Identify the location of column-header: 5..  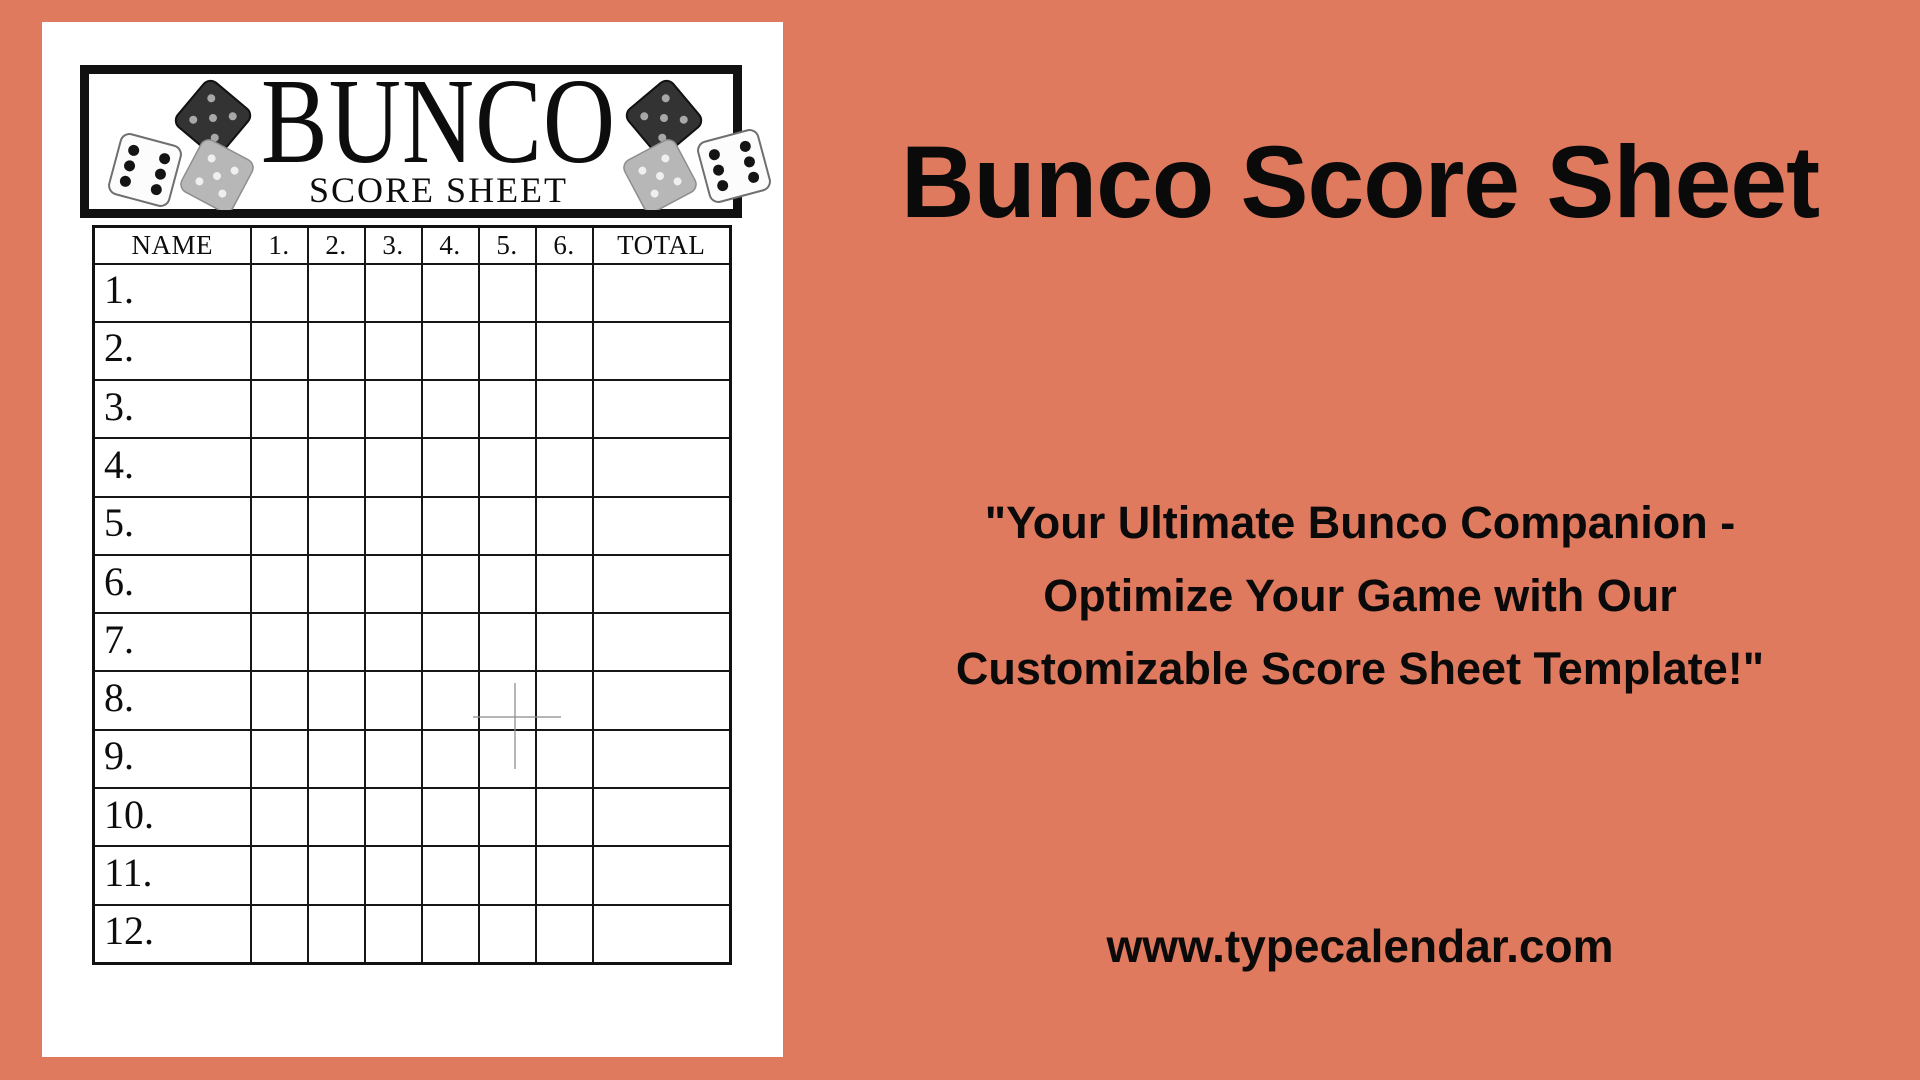
(507, 245).